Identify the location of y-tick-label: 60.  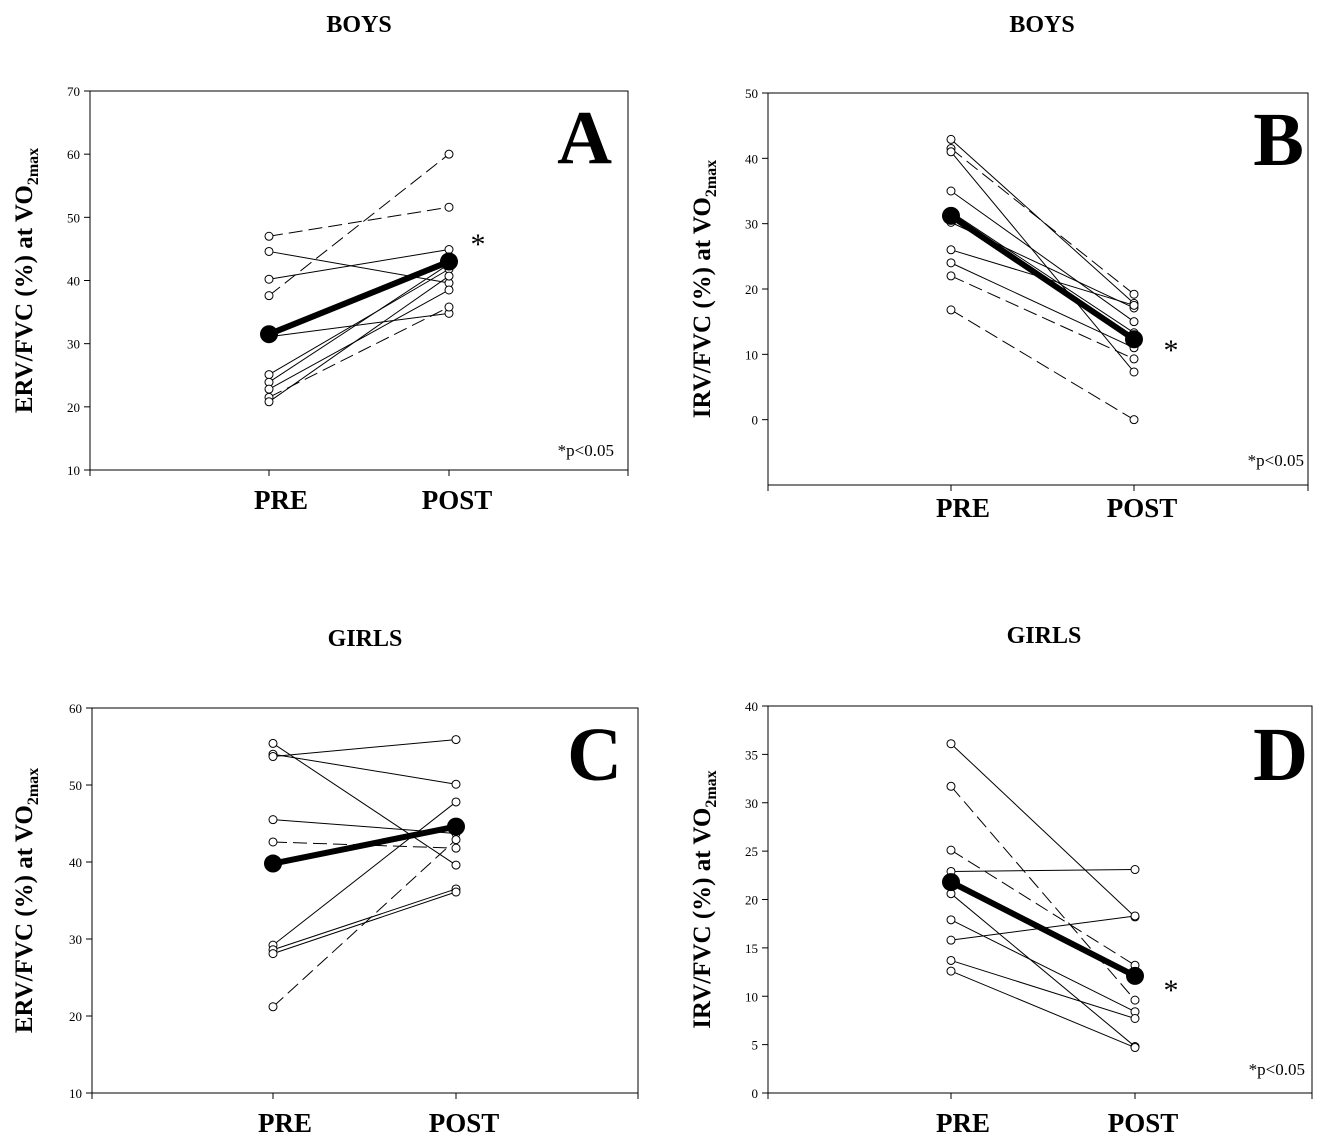
(73, 154).